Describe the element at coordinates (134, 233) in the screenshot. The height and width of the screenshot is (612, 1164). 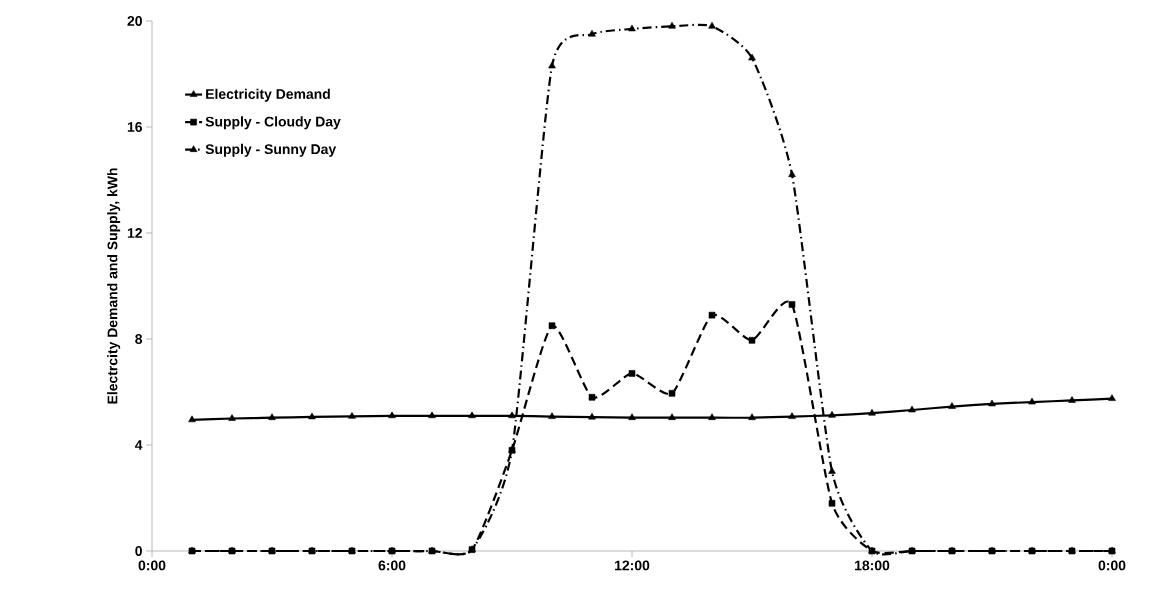
I see `y-tick-label: 12` at that location.